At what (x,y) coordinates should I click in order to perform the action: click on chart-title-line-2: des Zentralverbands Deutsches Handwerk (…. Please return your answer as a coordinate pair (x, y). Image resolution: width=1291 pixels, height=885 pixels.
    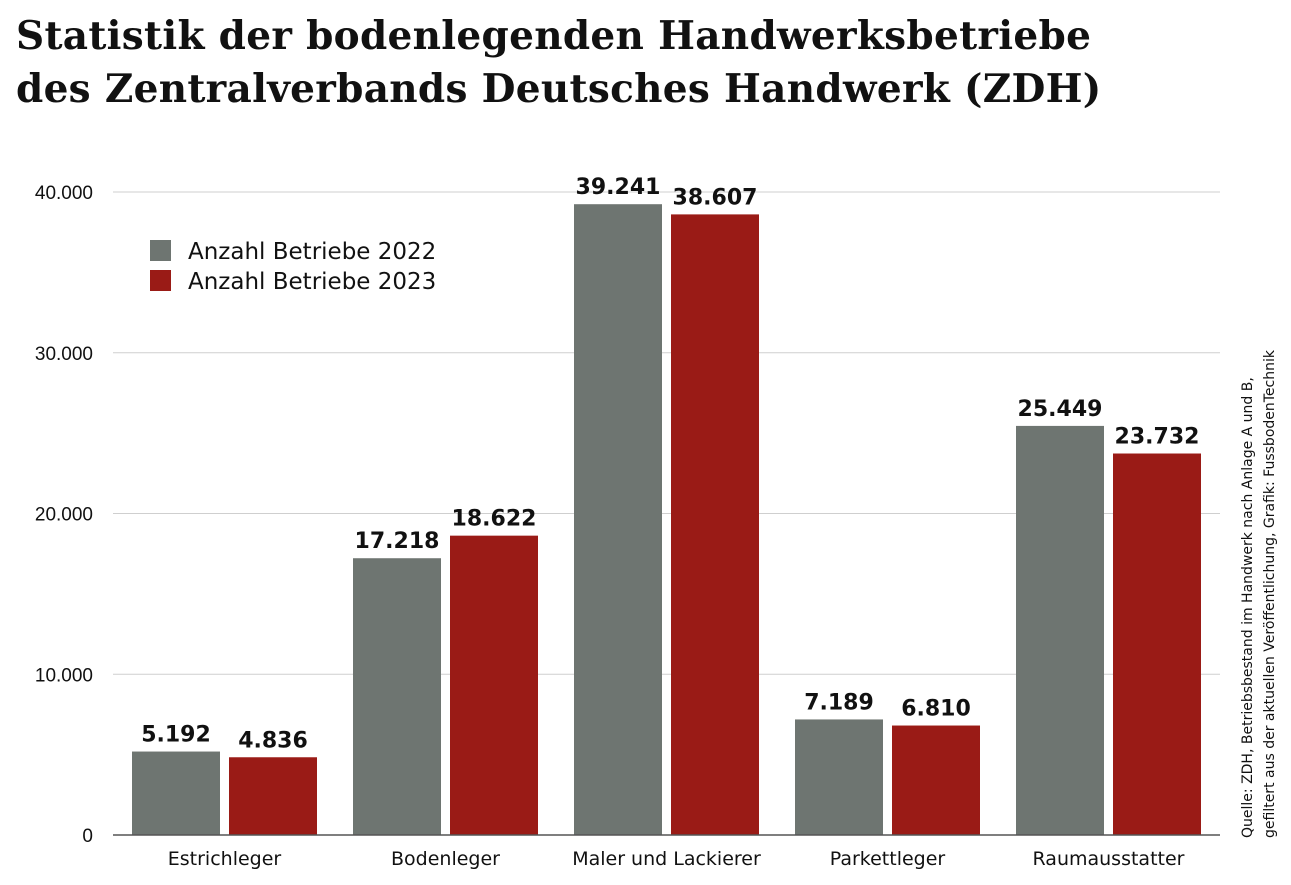
    Looking at the image, I should click on (559, 89).